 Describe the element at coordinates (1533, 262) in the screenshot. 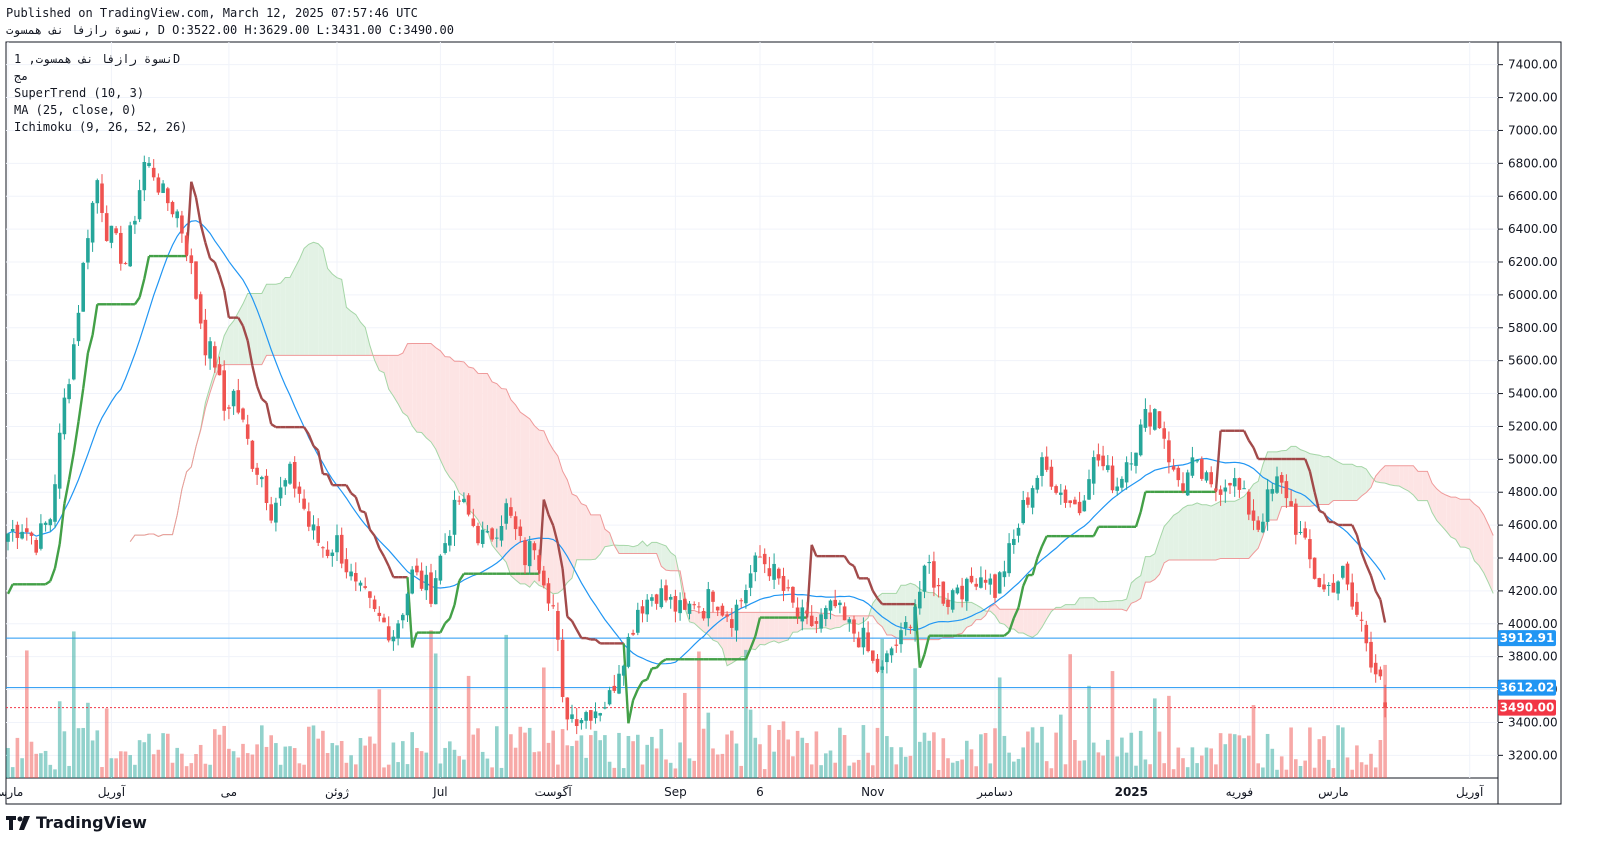

I see `y-tick-label: 6200.00` at that location.